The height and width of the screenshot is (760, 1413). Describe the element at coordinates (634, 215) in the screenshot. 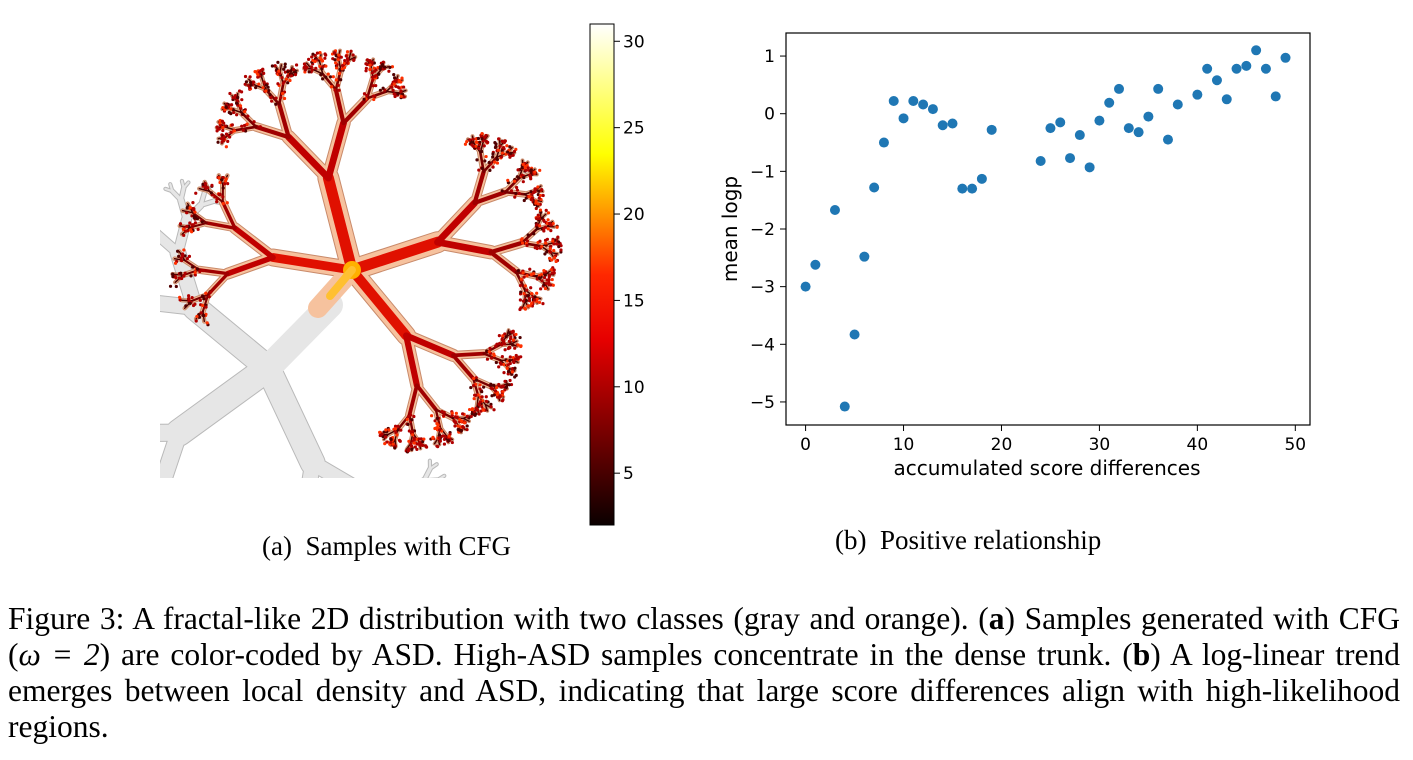

I see `colorbar-tick-label: 20` at that location.